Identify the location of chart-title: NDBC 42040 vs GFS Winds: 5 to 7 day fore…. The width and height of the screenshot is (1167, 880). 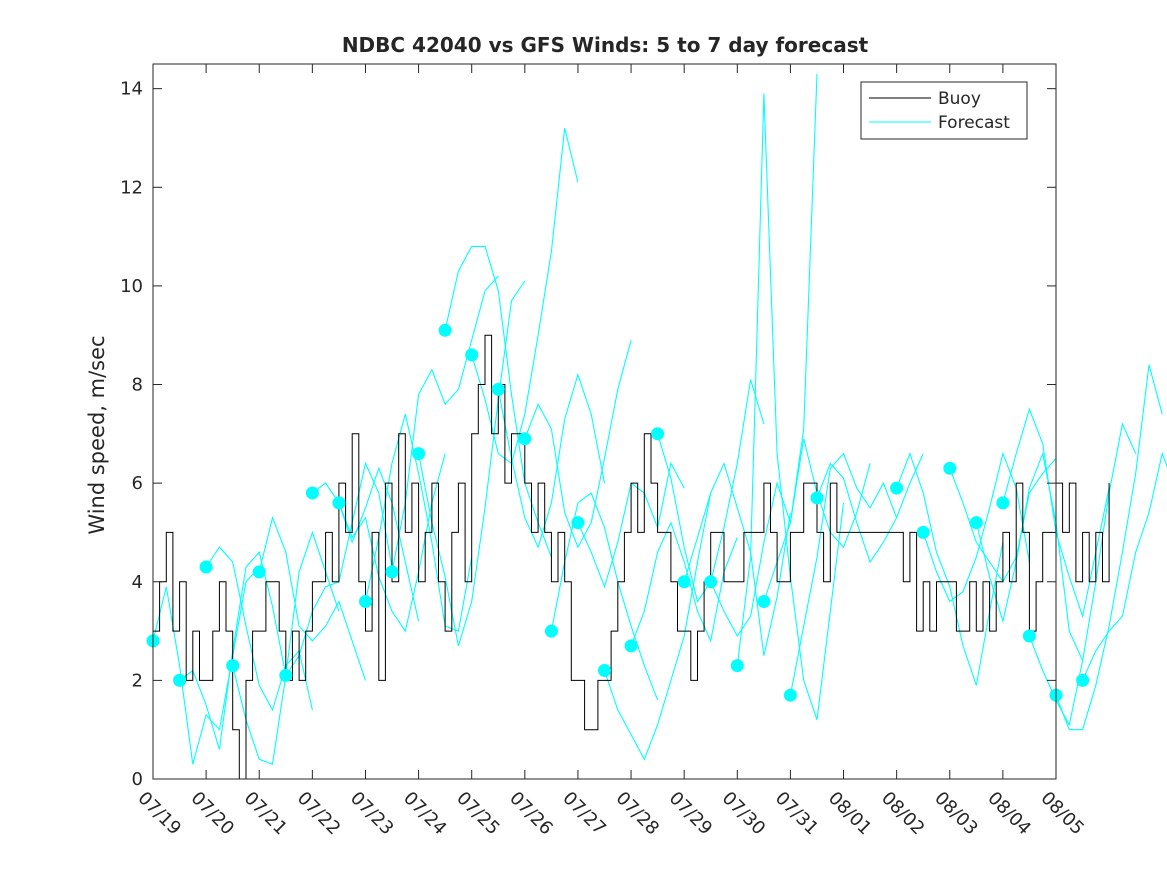
(605, 45).